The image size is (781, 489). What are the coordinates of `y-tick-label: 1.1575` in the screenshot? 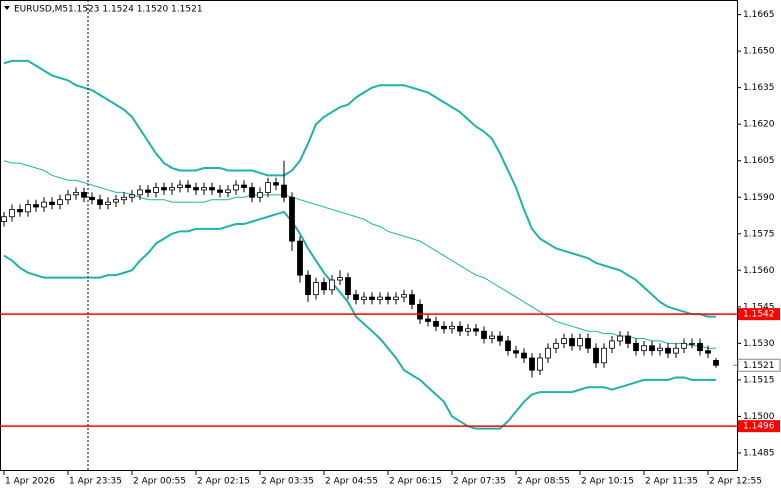 It's located at (759, 234).